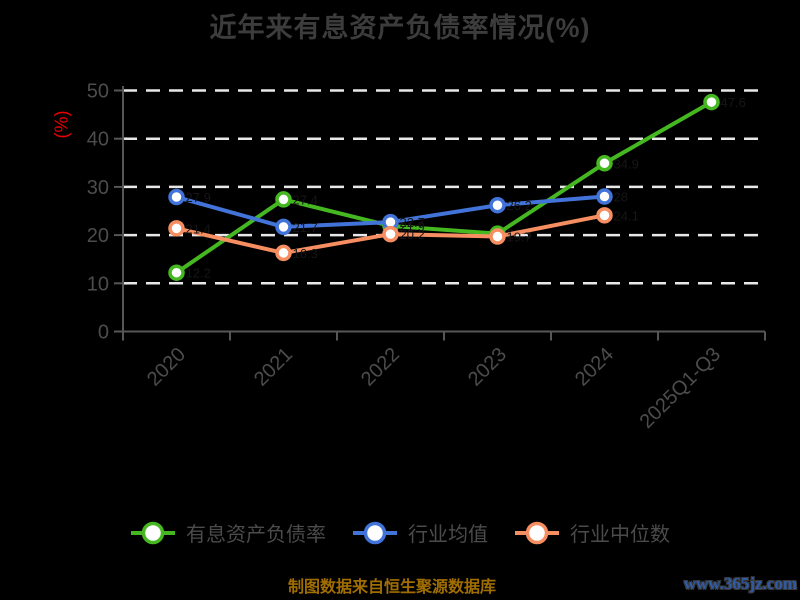  What do you see at coordinates (412, 234) in the screenshot?
I see `point-label: 20.2` at bounding box center [412, 234].